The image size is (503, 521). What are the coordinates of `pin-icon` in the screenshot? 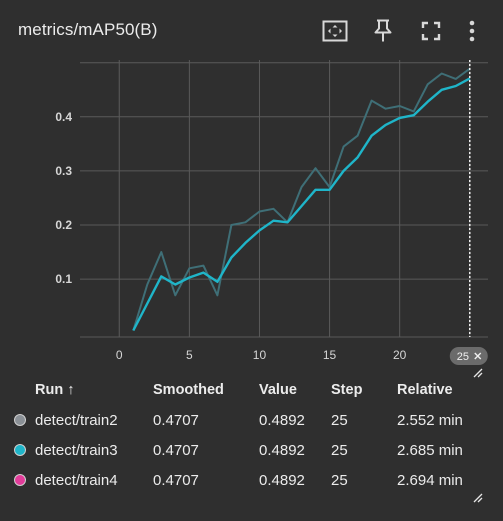 It's located at (383, 30).